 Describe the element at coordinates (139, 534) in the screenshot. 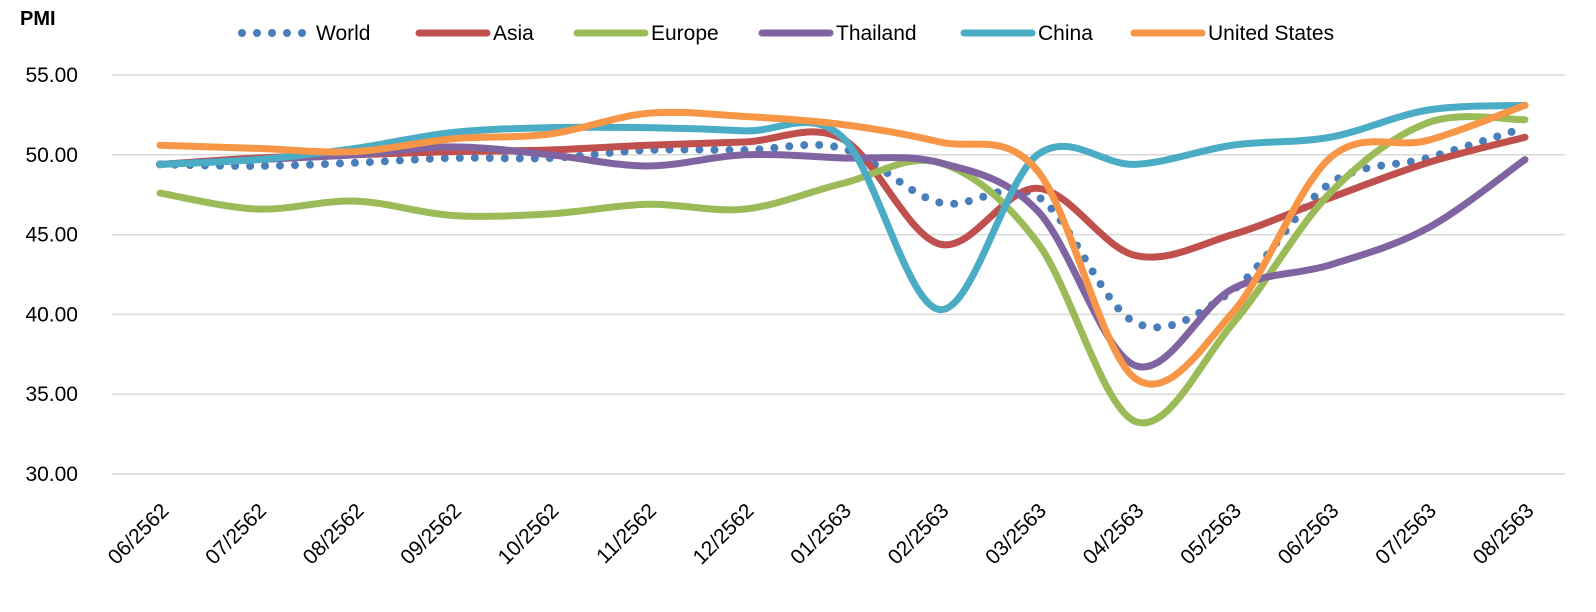

I see `x-tick-label: 06/2562` at that location.